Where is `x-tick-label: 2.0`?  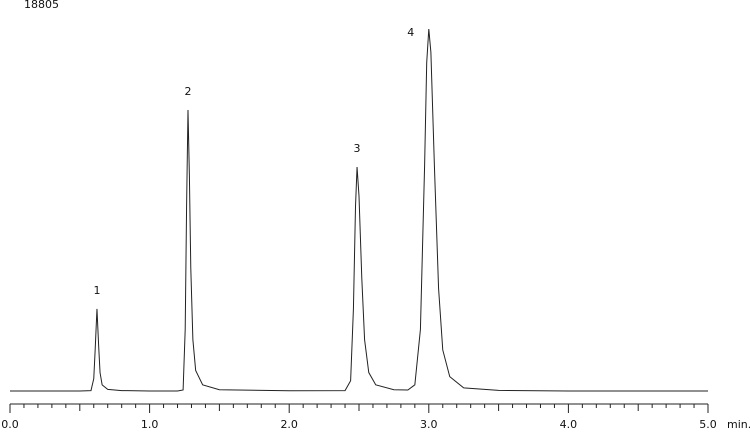 x-tick-label: 2.0 is located at coordinates (289, 424).